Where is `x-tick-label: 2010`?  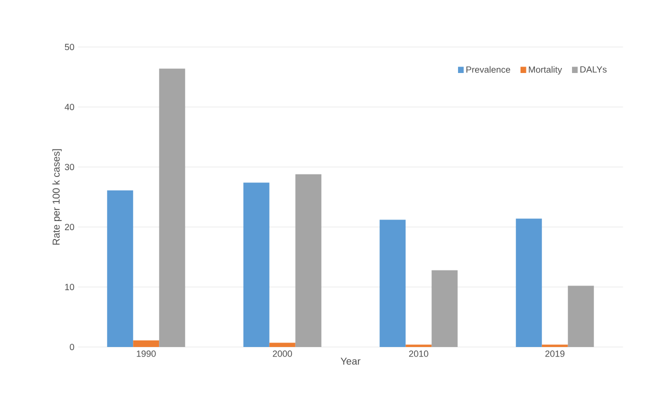 x-tick-label: 2010 is located at coordinates (418, 353).